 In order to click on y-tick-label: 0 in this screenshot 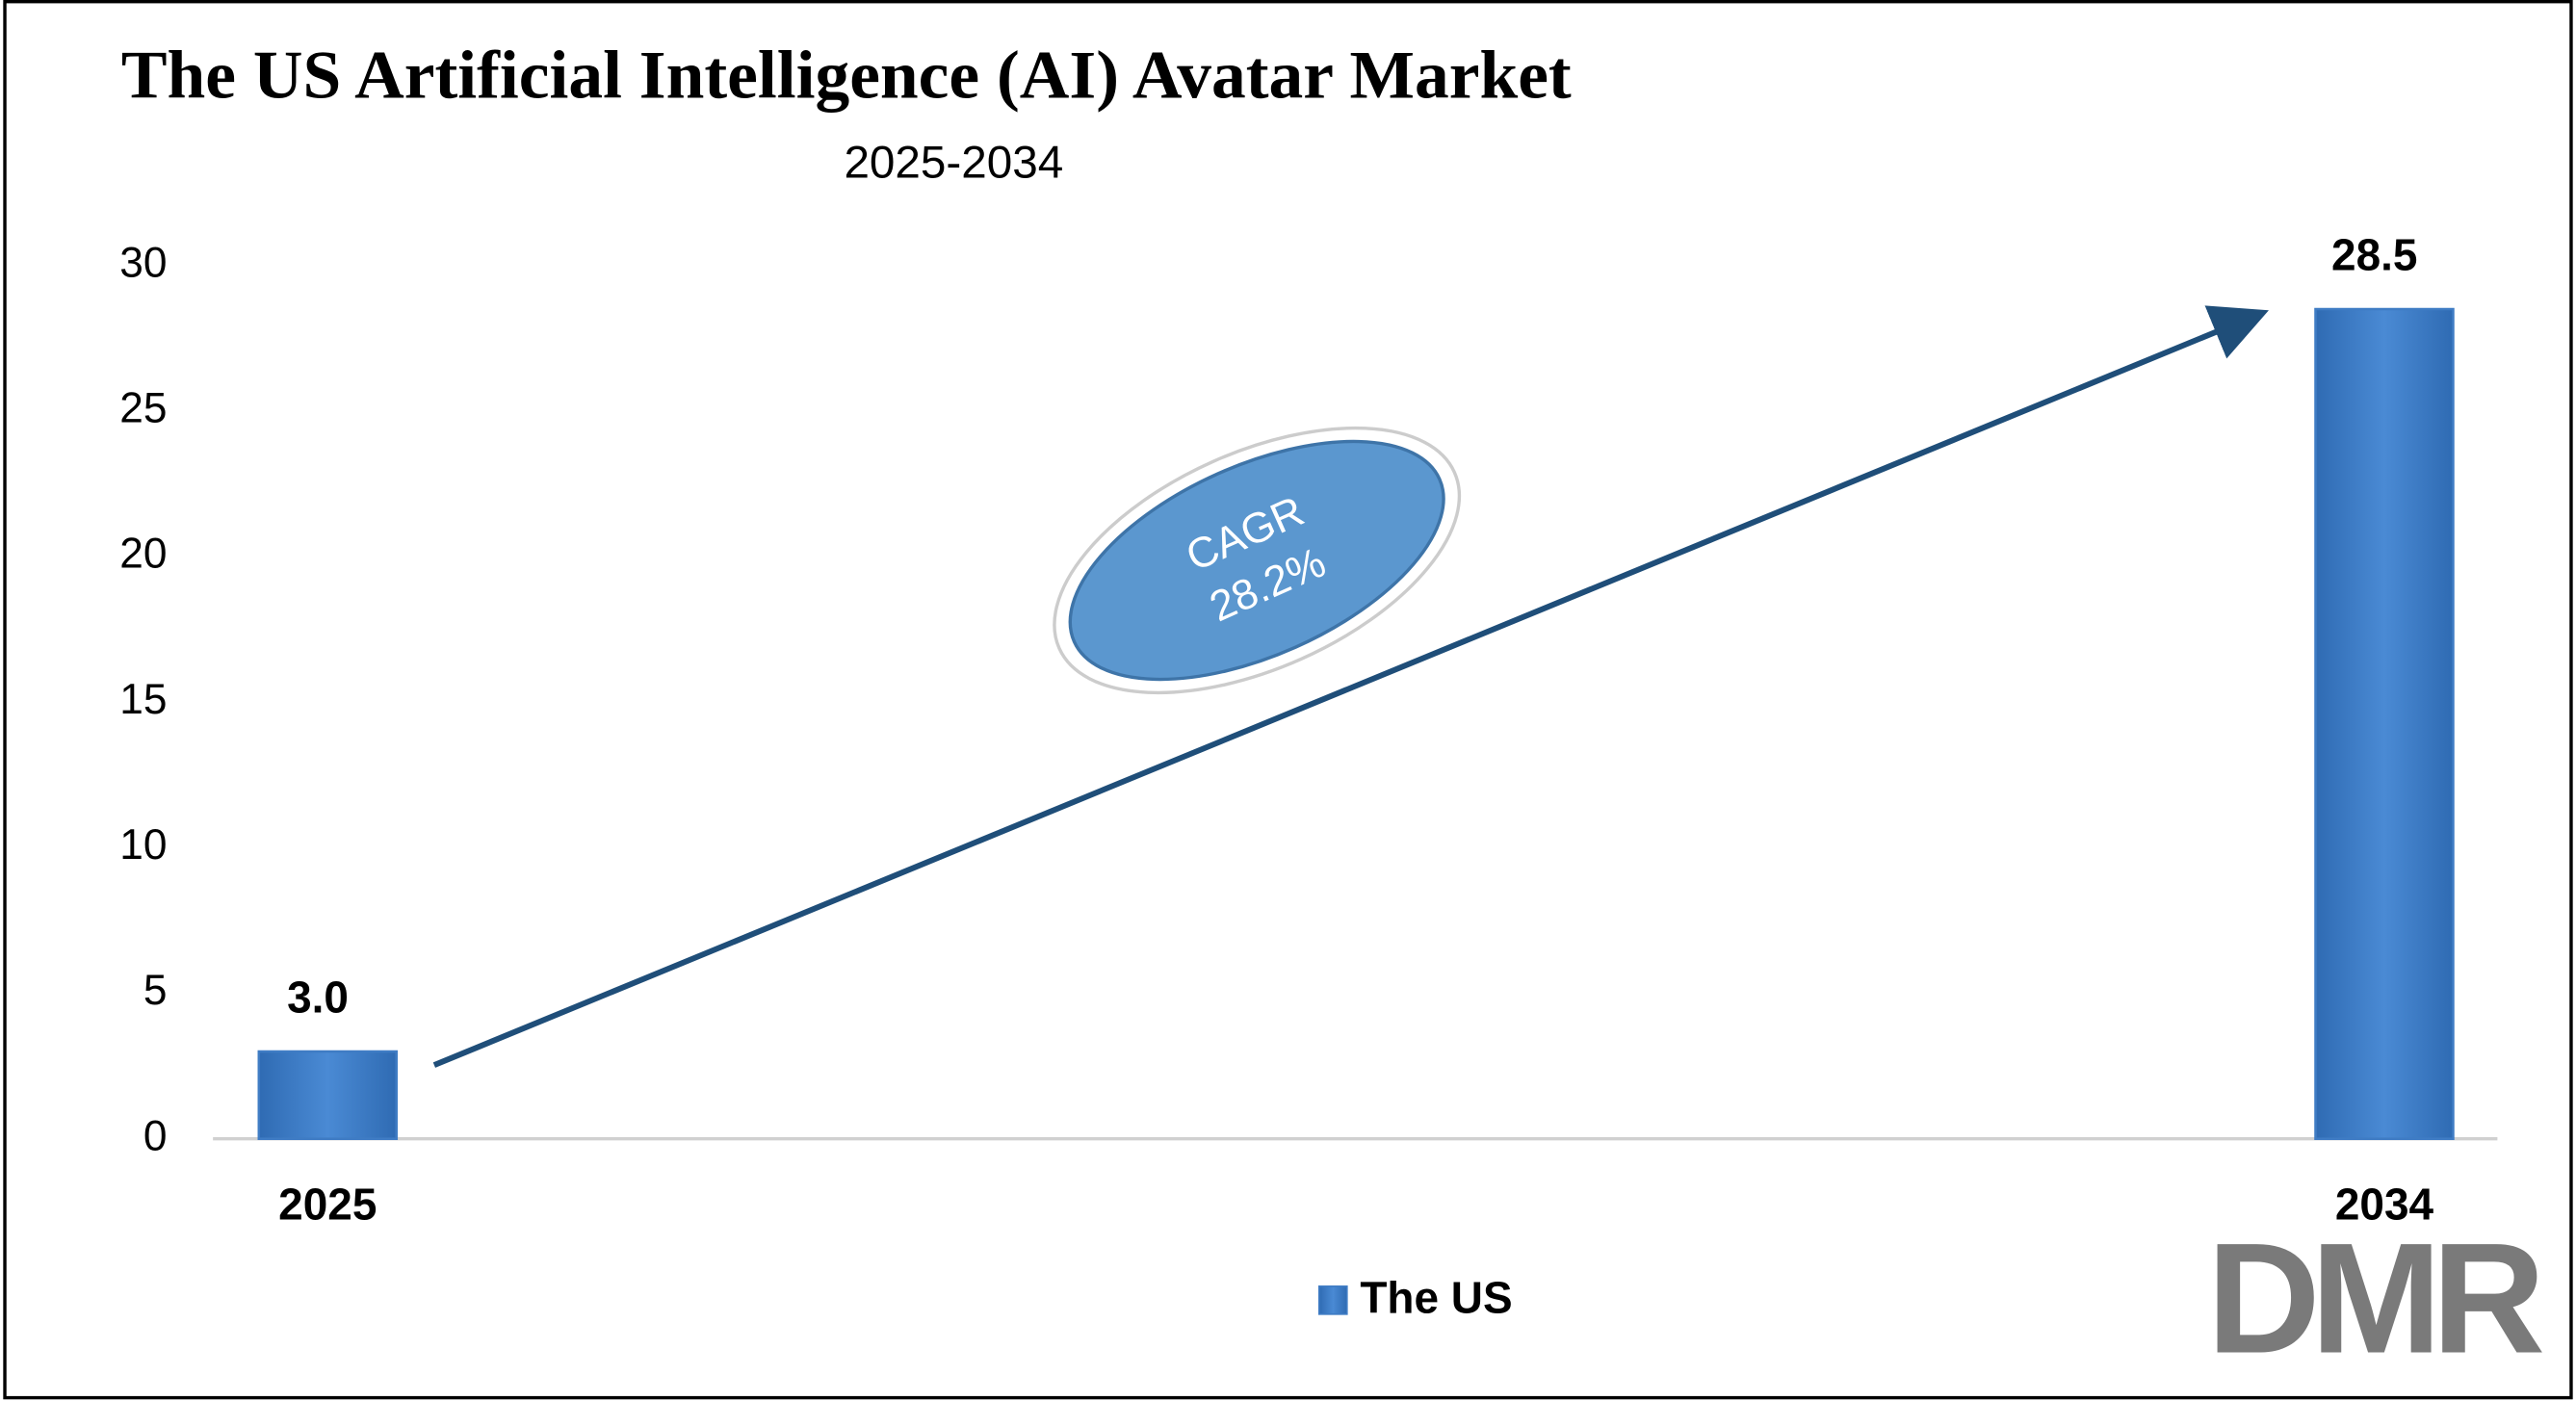, I will do `click(155, 1135)`.